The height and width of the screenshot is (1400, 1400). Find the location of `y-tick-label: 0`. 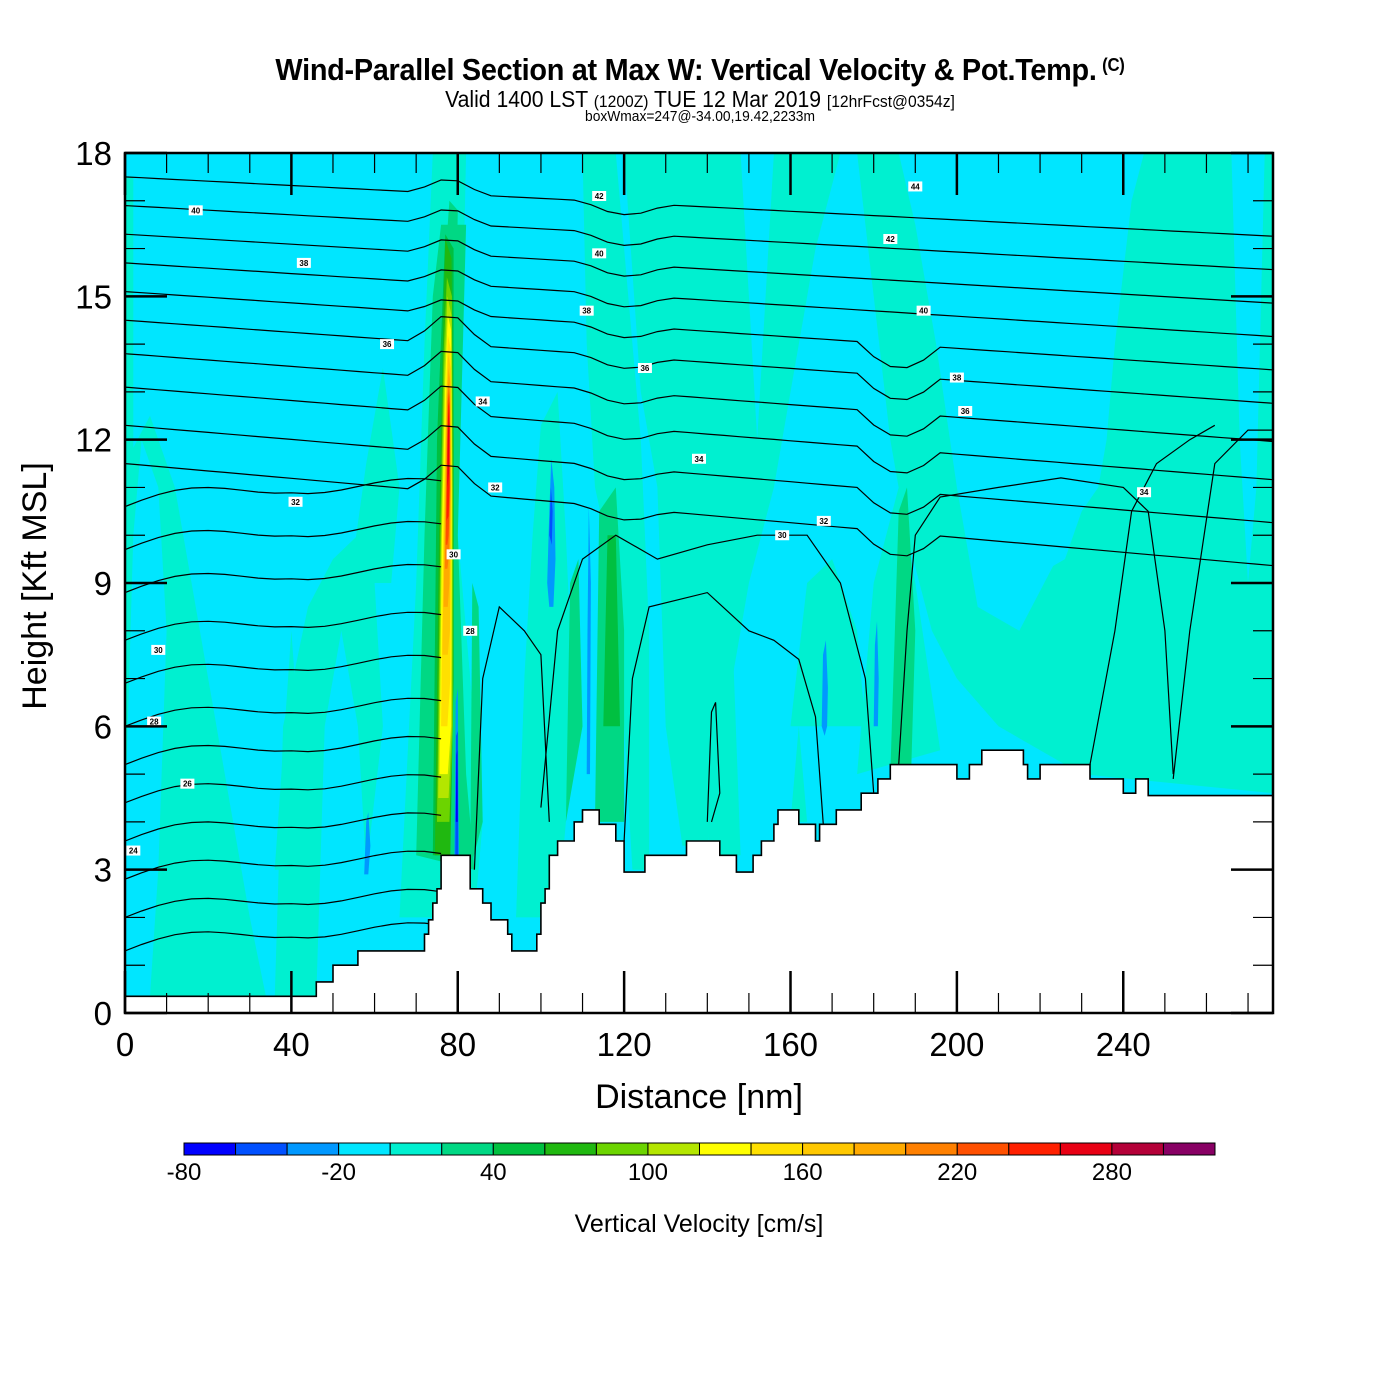

y-tick-label: 0 is located at coordinates (103, 1013).